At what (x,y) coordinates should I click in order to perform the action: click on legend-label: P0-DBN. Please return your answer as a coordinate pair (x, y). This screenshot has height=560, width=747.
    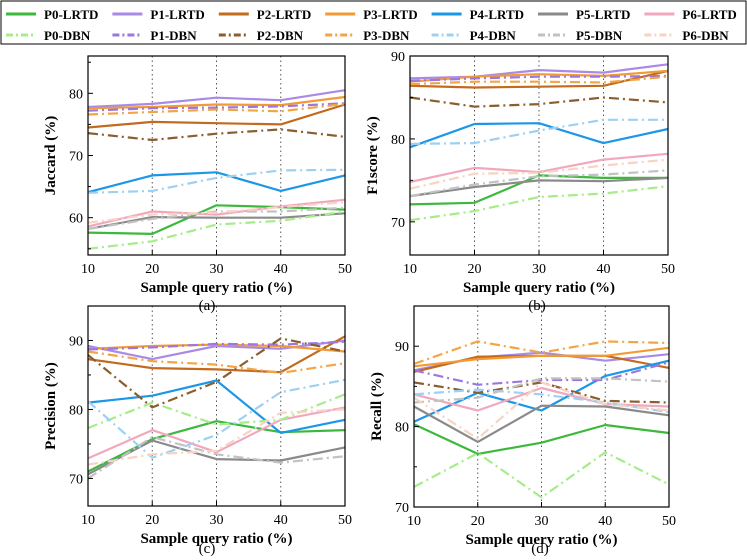
    Looking at the image, I should click on (67, 35).